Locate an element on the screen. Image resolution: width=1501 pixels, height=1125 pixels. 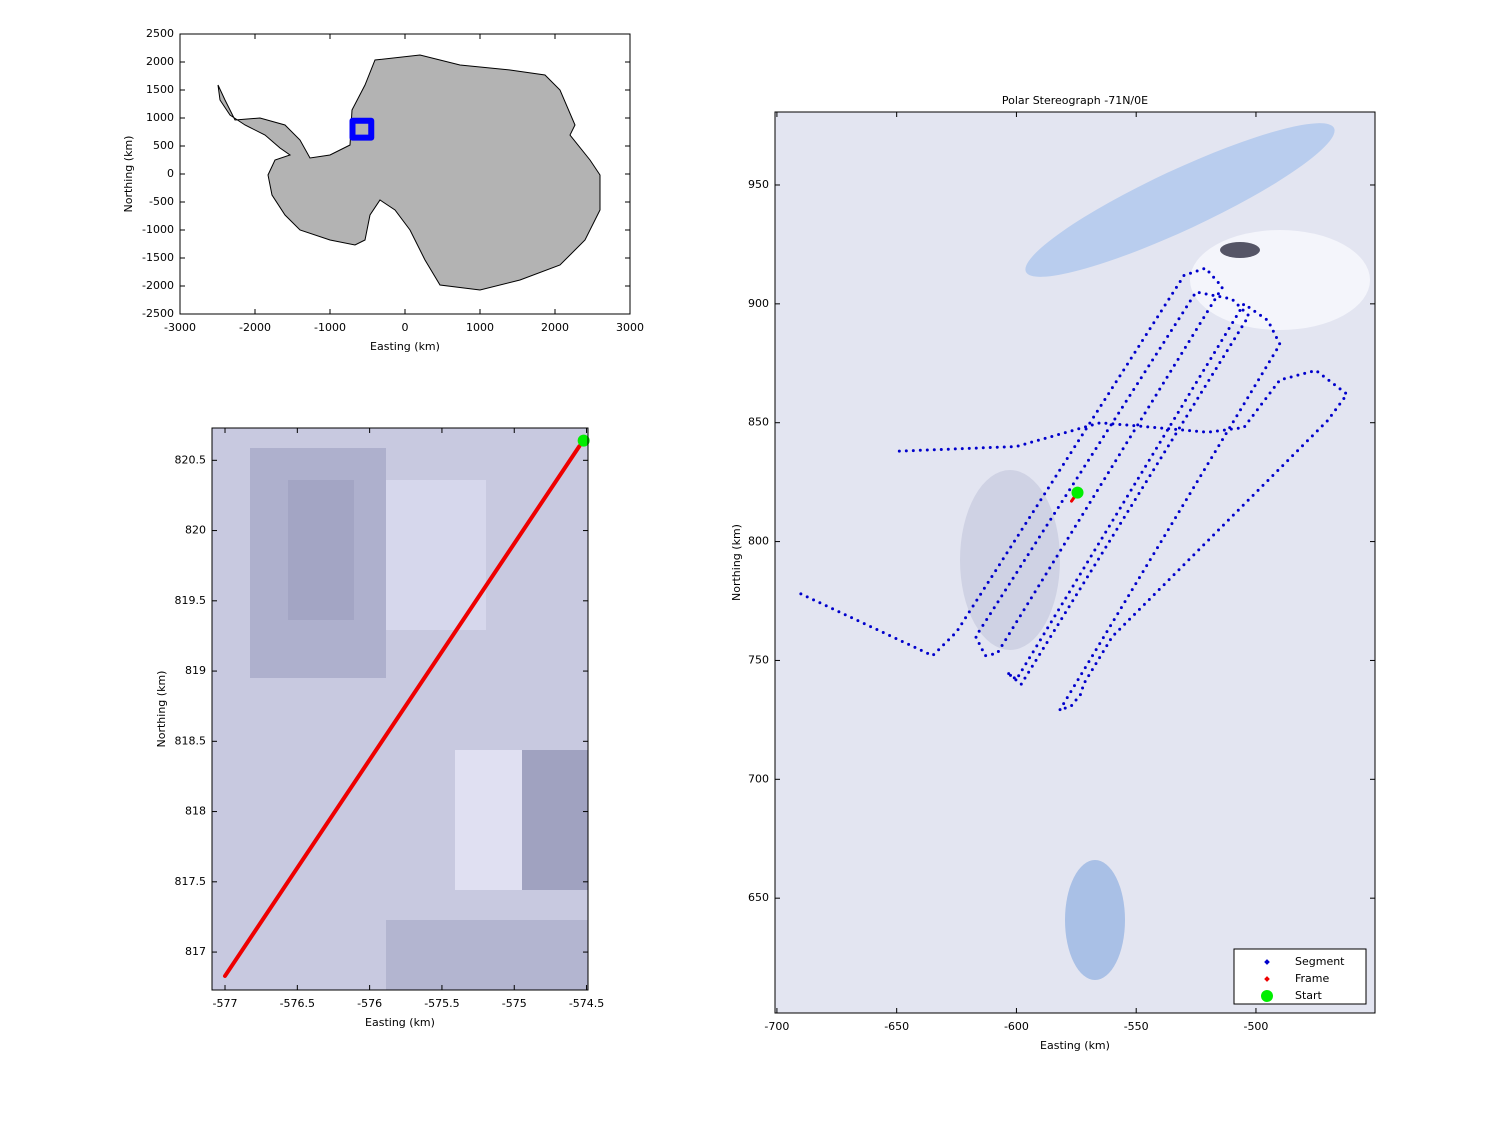
legend-label: Segment is located at coordinates (1320, 961).